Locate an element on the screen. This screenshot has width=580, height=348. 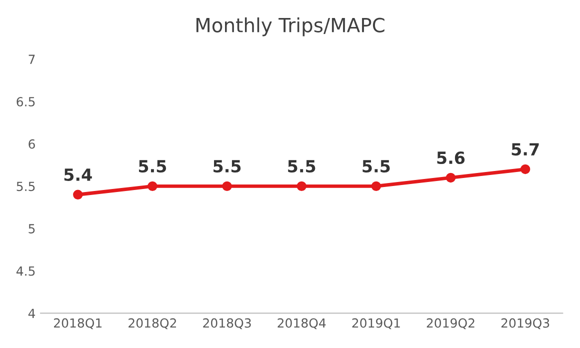
x-tick-label: 2018Q1 is located at coordinates (78, 324).